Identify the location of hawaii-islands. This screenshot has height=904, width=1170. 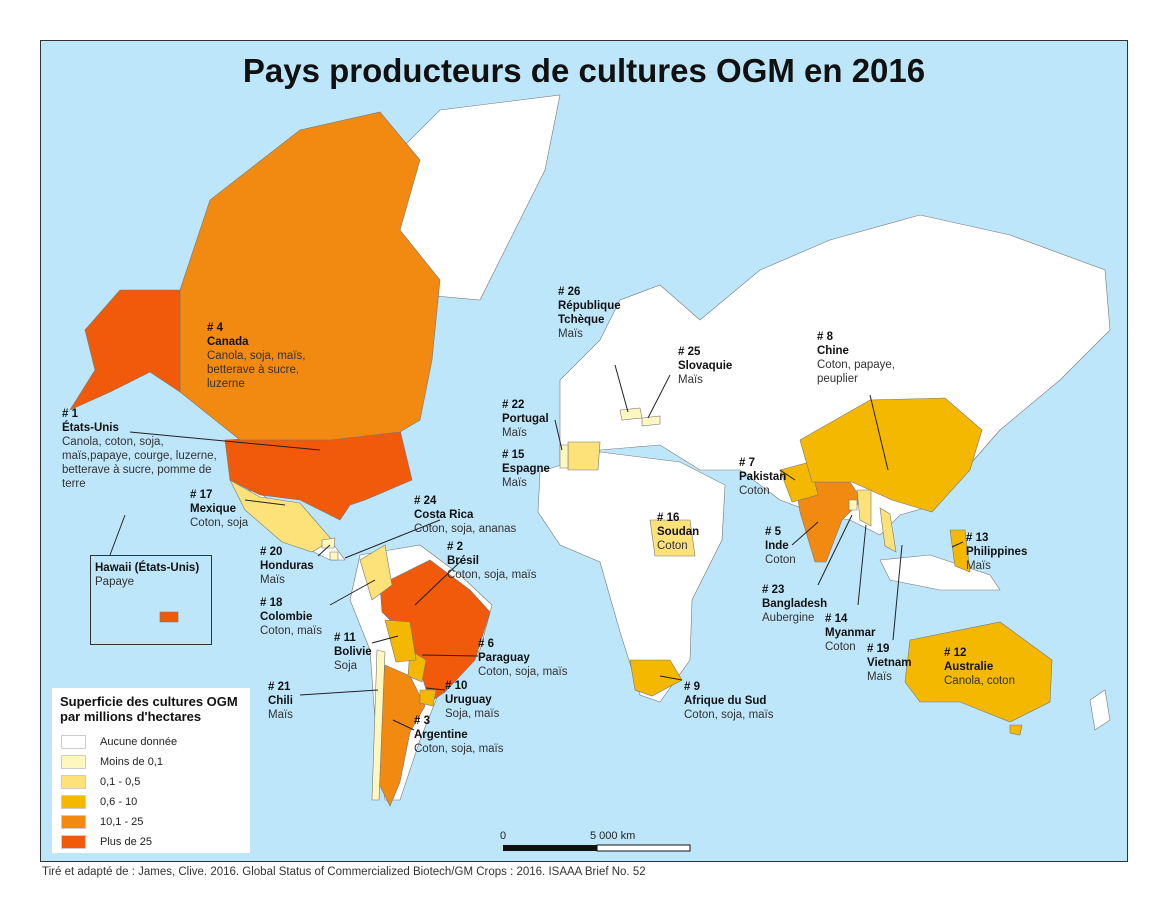
(169, 617).